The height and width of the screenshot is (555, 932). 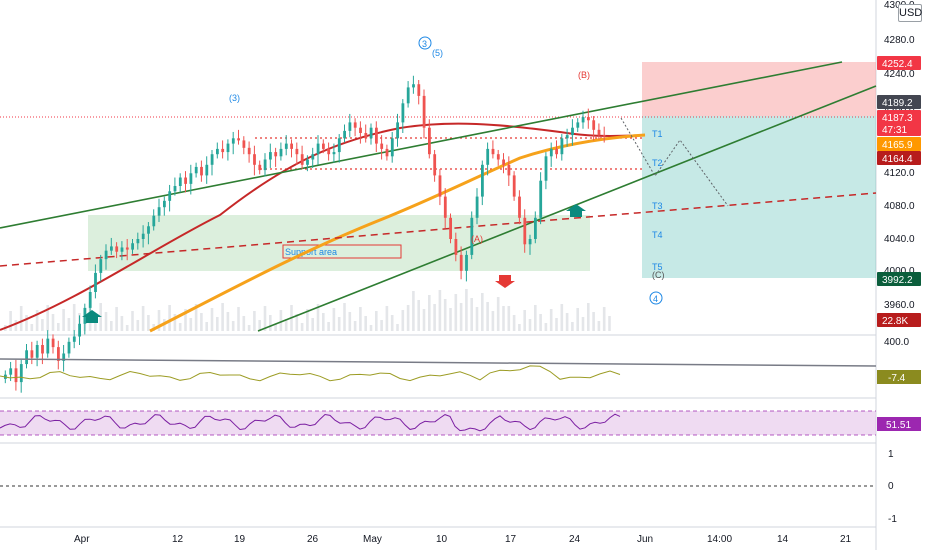 What do you see at coordinates (899, 377) in the screenshot?
I see `cci-value-bg` at bounding box center [899, 377].